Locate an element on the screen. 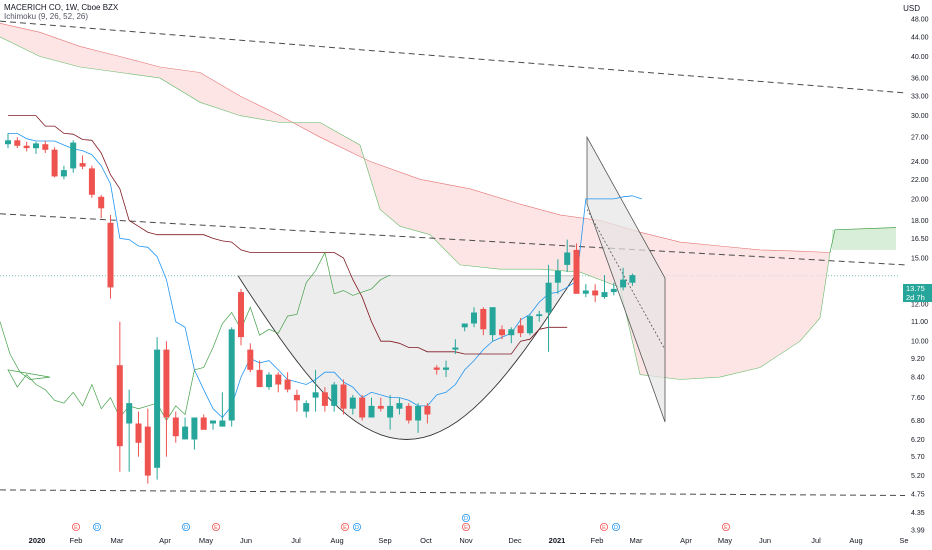  time-tick-label: 2021 is located at coordinates (557, 540).